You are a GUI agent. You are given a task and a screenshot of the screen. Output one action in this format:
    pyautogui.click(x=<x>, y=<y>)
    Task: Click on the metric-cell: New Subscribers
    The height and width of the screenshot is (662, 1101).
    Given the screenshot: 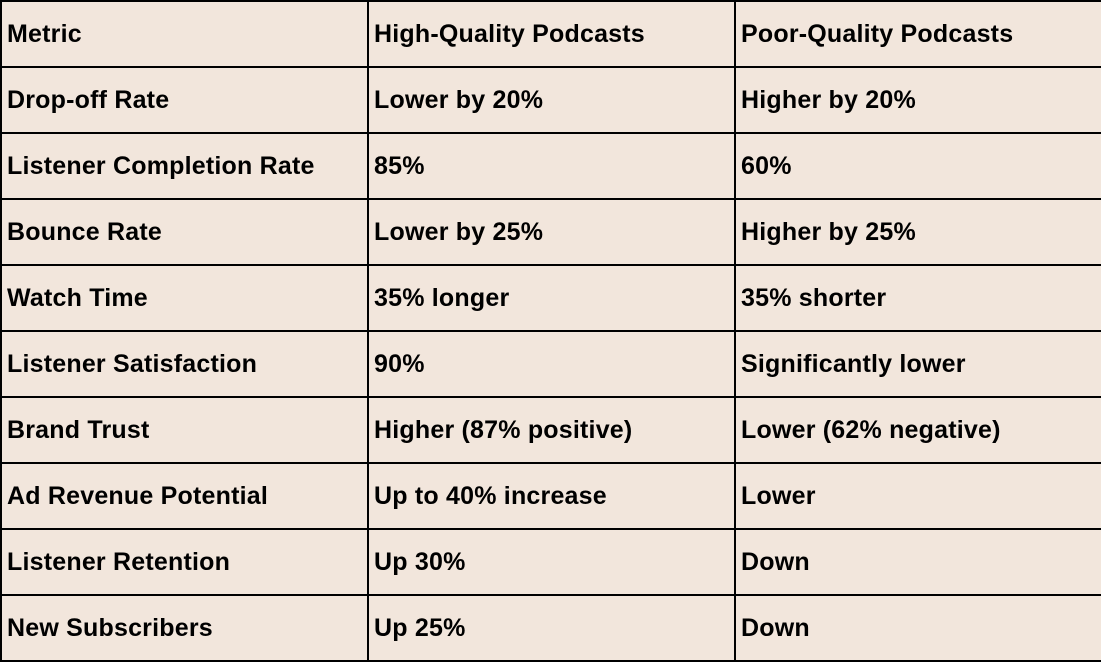 What is the action you would take?
    pyautogui.click(x=184, y=628)
    